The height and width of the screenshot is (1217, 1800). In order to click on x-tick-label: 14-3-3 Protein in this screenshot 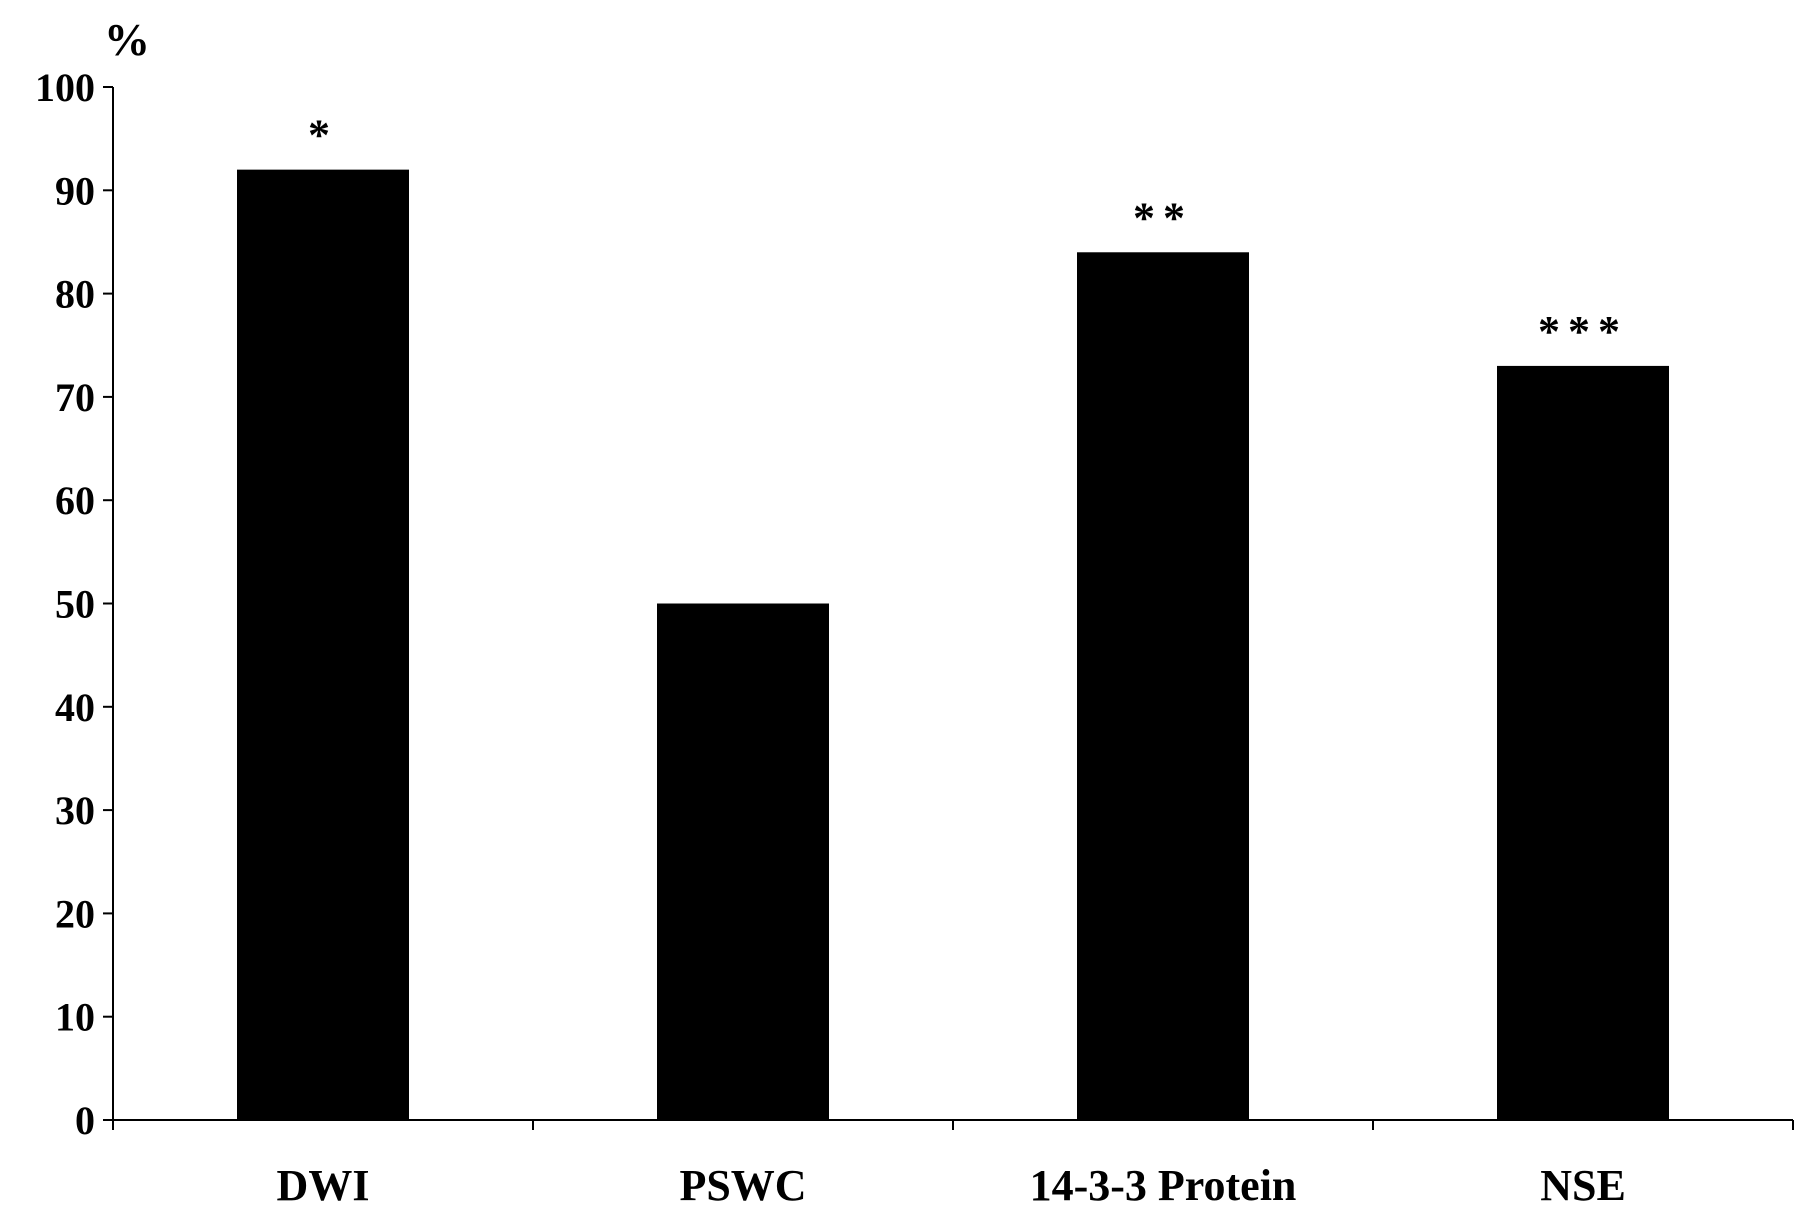, I will do `click(1163, 1185)`.